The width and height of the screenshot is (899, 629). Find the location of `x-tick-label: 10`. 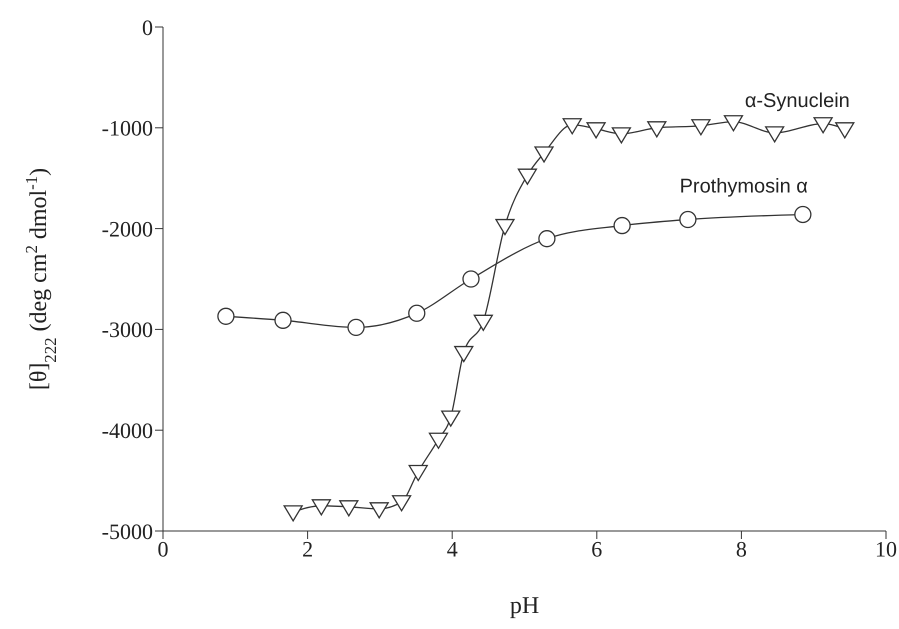

x-tick-label: 10 is located at coordinates (886, 549).